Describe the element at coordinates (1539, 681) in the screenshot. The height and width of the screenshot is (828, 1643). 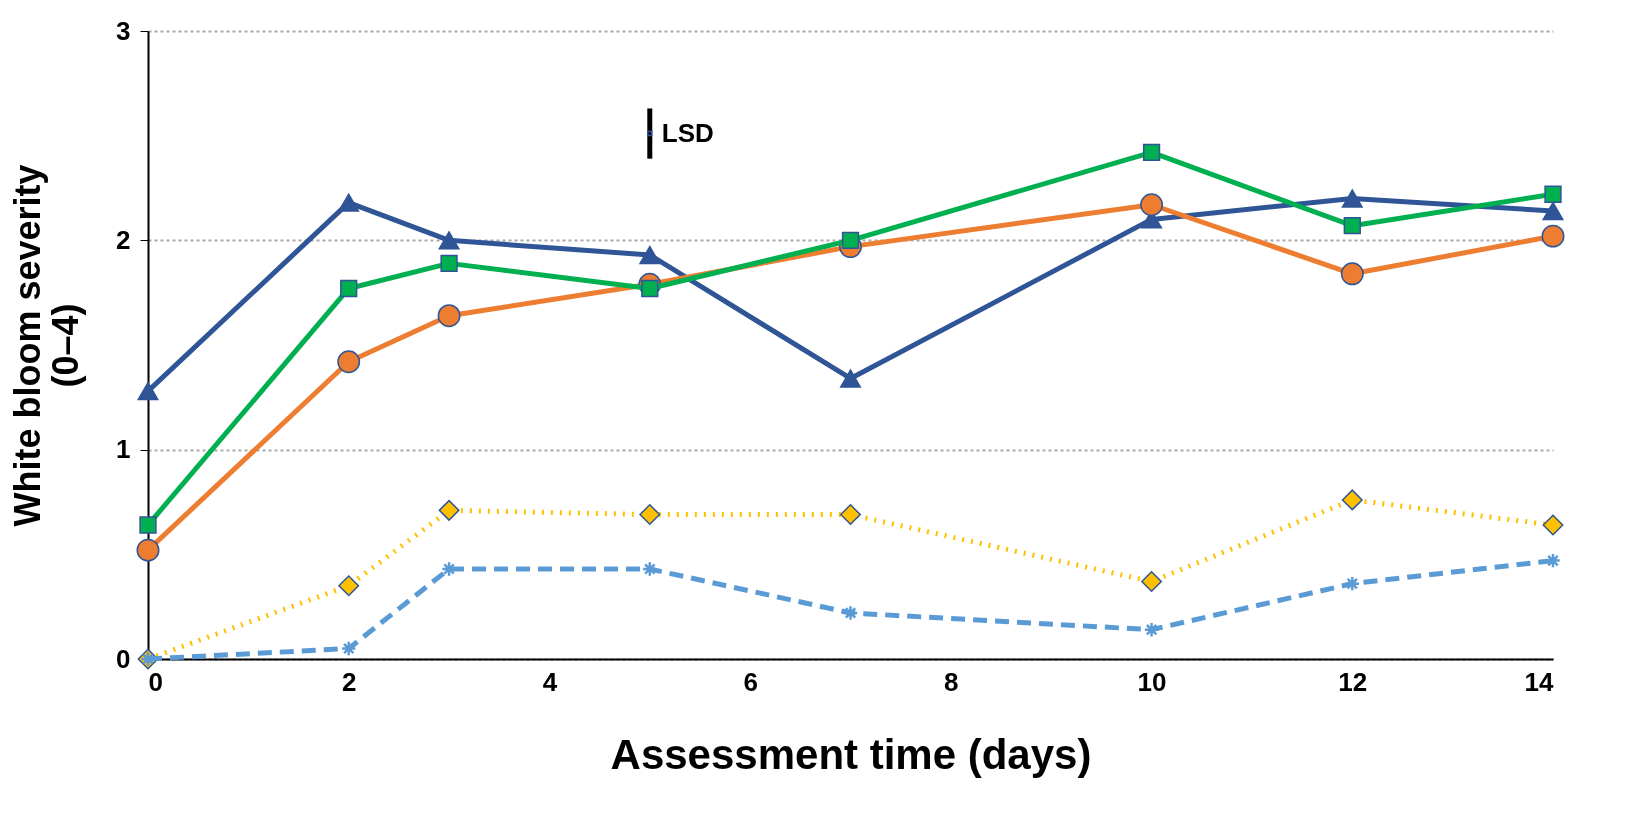
I see `x-tick-label: 14` at that location.